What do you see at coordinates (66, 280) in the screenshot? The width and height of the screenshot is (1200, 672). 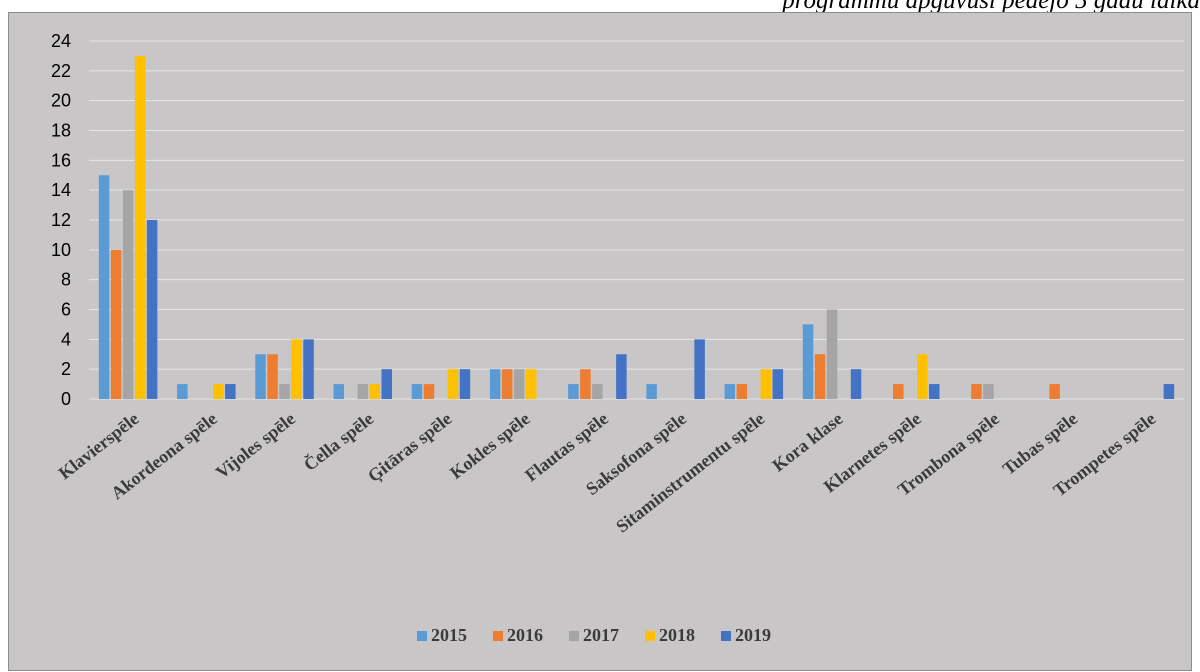 I see `y-tick-label: 8` at bounding box center [66, 280].